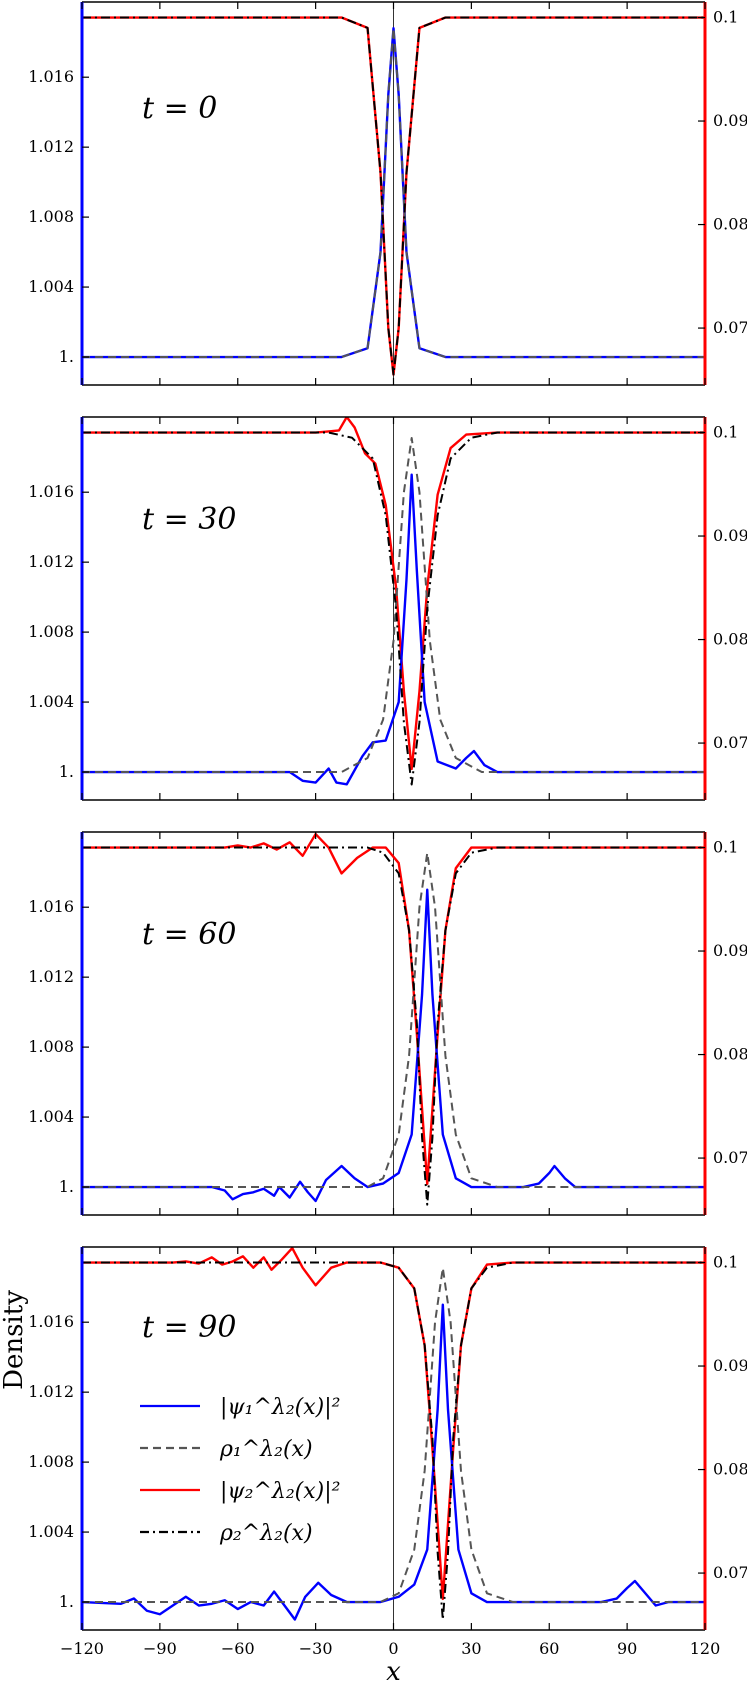 This screenshot has height=1688, width=747. I want to click on x-tick-label: 120, so click(705, 1648).